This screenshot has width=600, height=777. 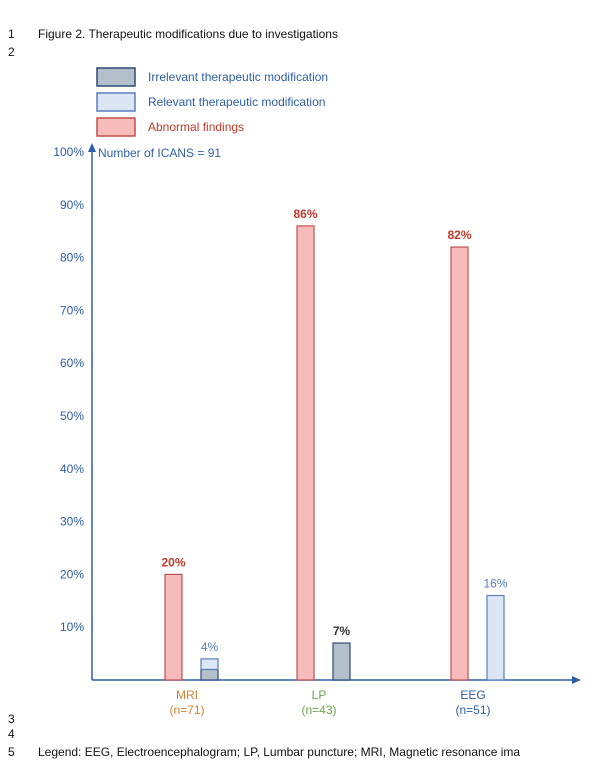 I want to click on x-category-label: EEG, so click(x=472, y=695).